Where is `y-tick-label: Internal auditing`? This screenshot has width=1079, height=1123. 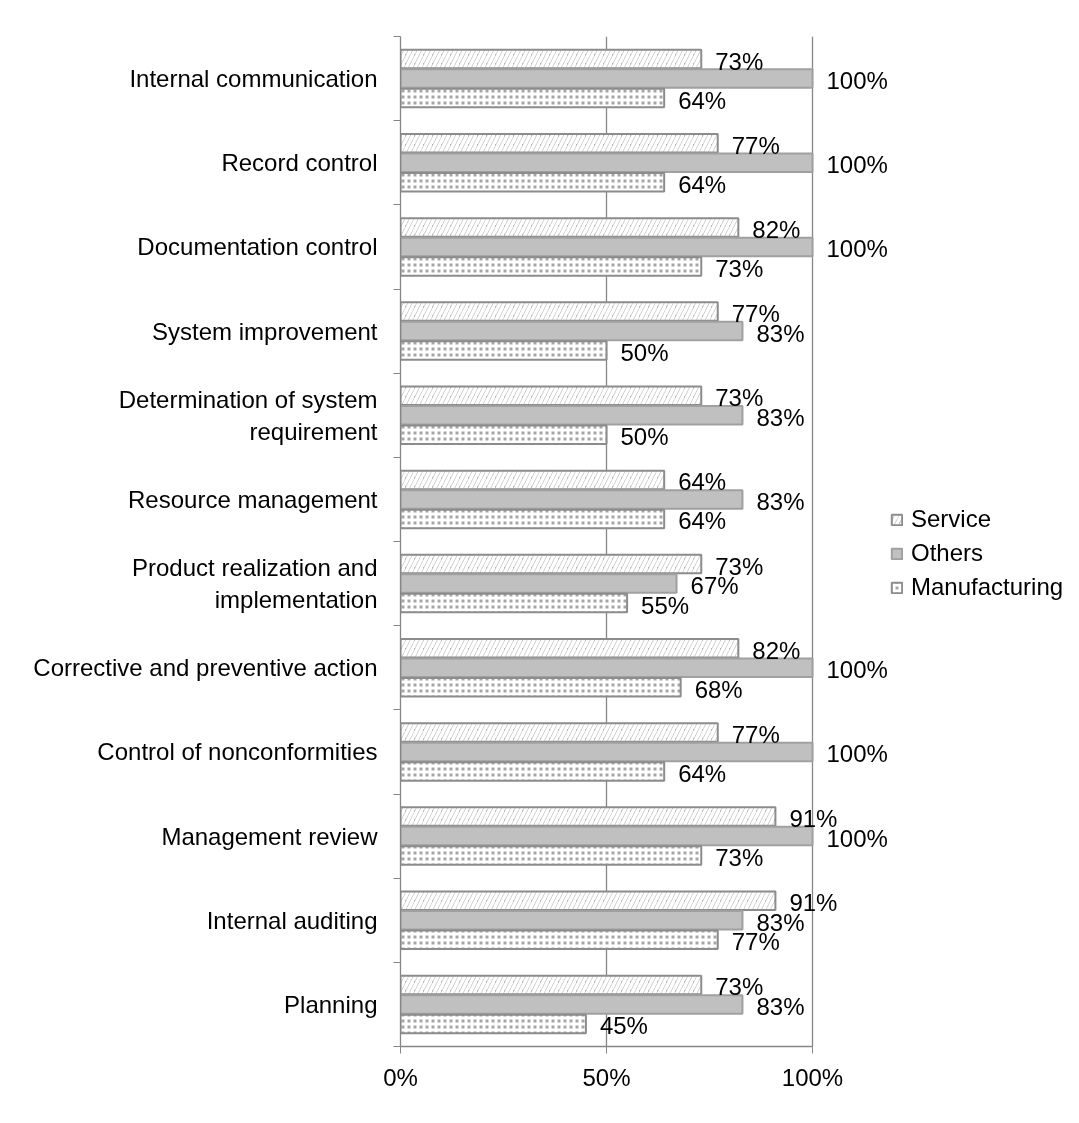 y-tick-label: Internal auditing is located at coordinates (292, 920).